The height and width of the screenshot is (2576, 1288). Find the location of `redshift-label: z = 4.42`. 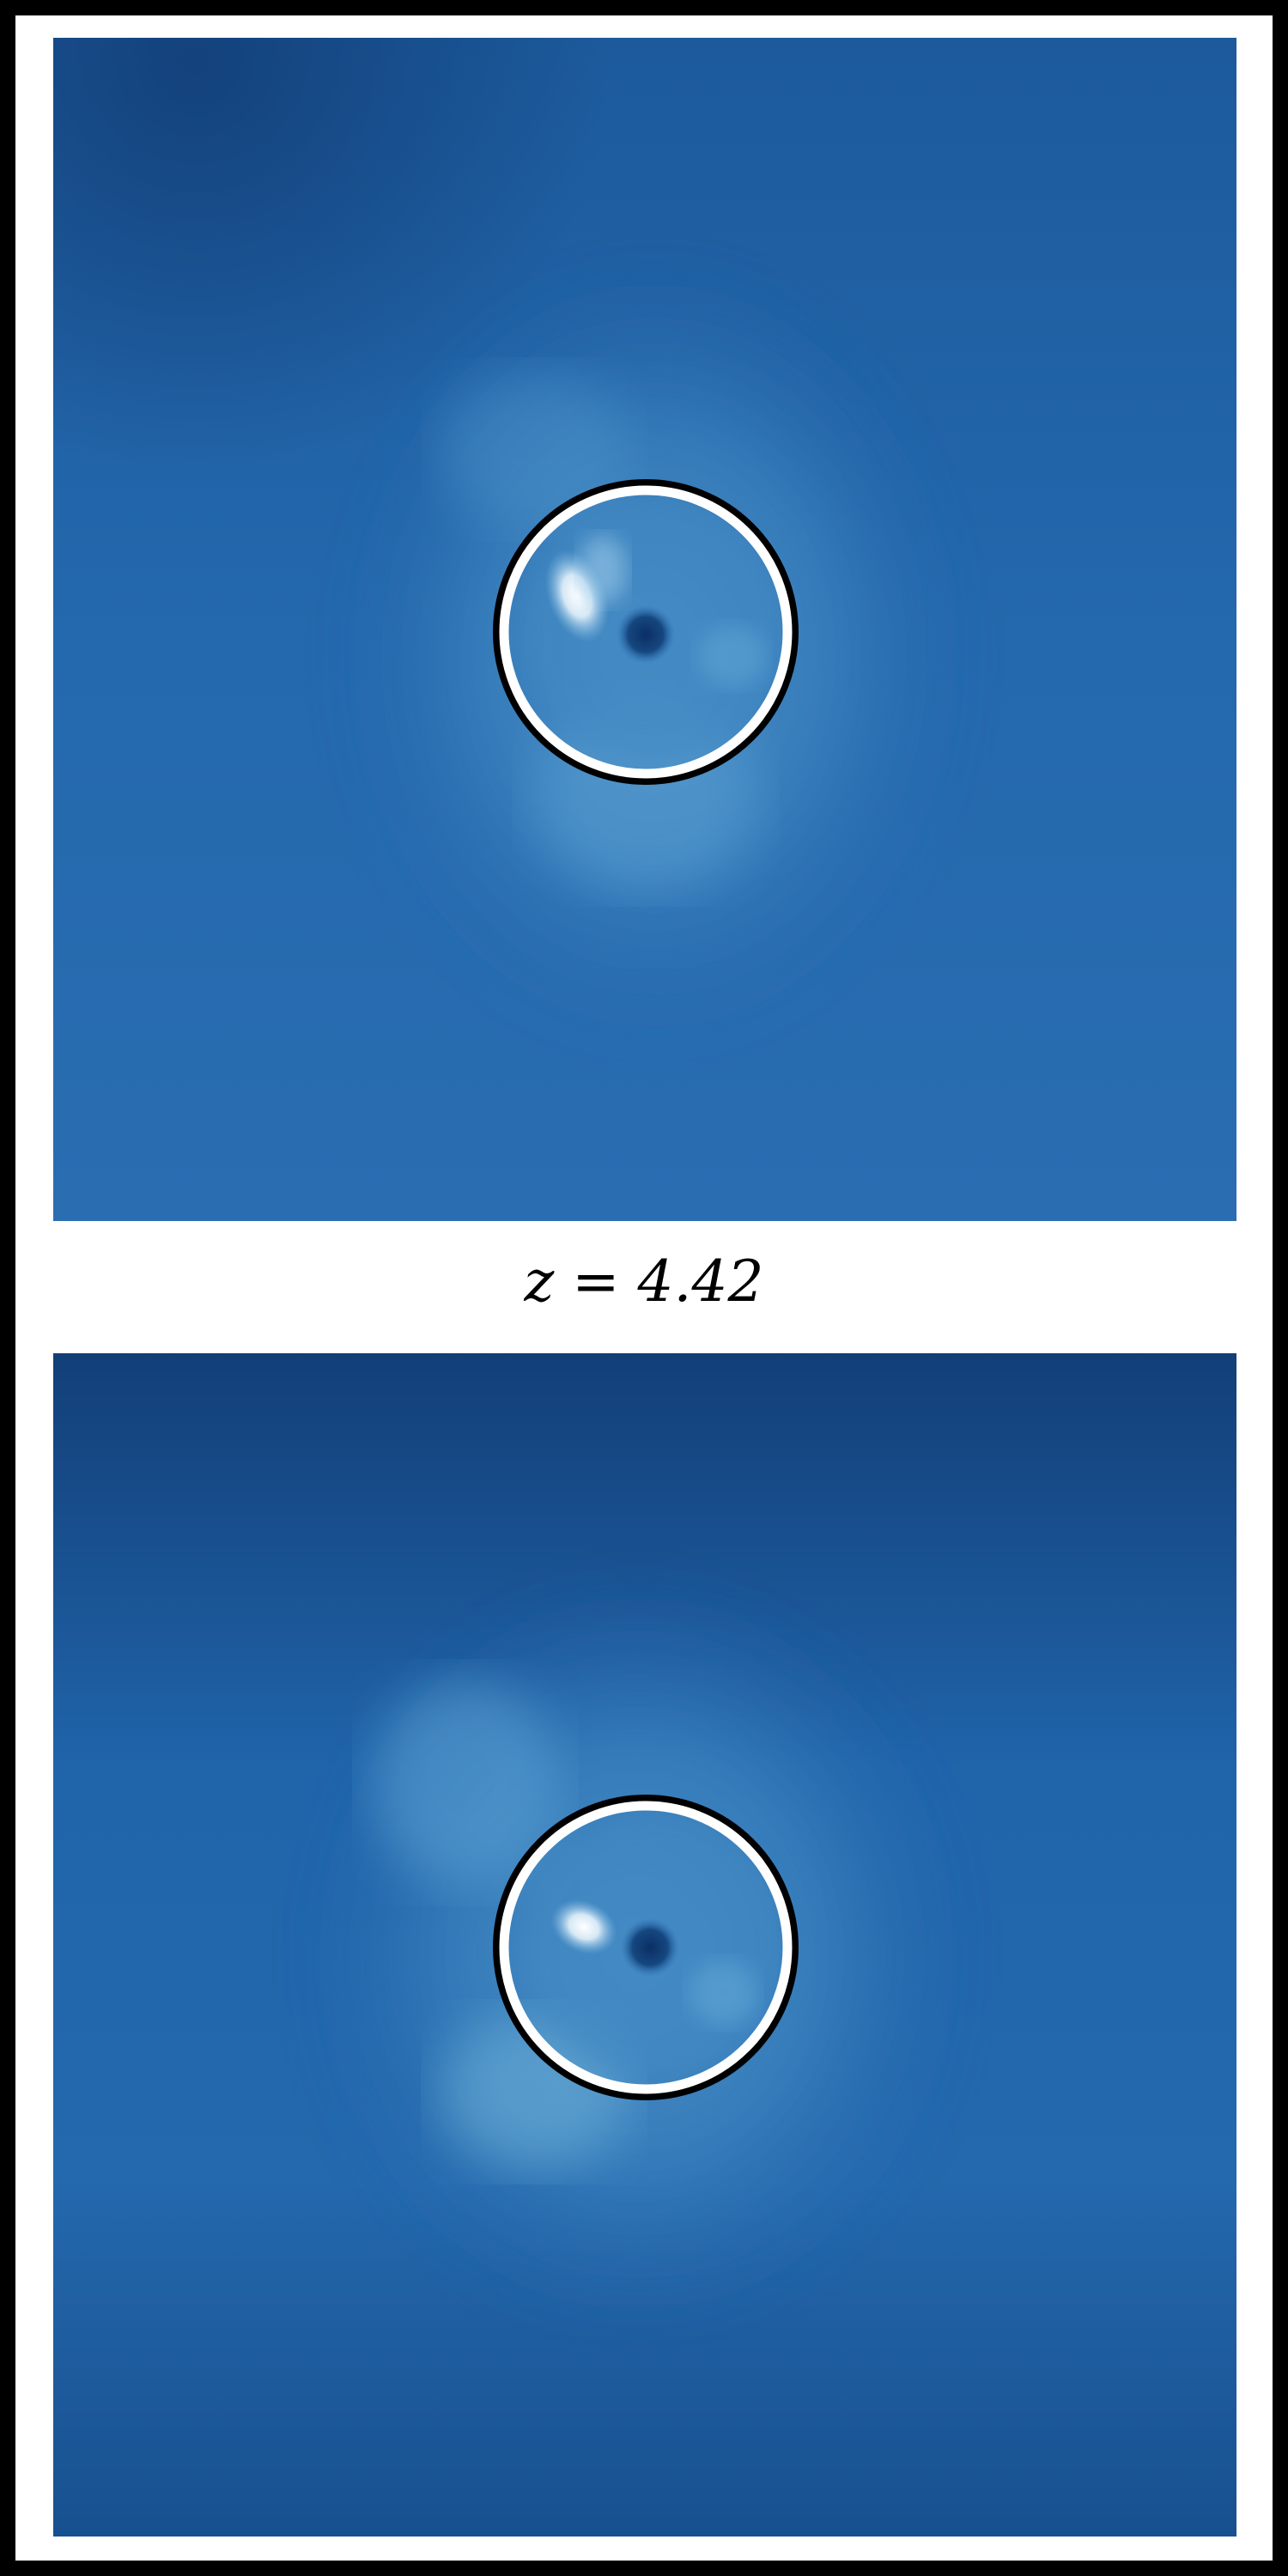

redshift-label: z = 4.42 is located at coordinates (644, 1281).